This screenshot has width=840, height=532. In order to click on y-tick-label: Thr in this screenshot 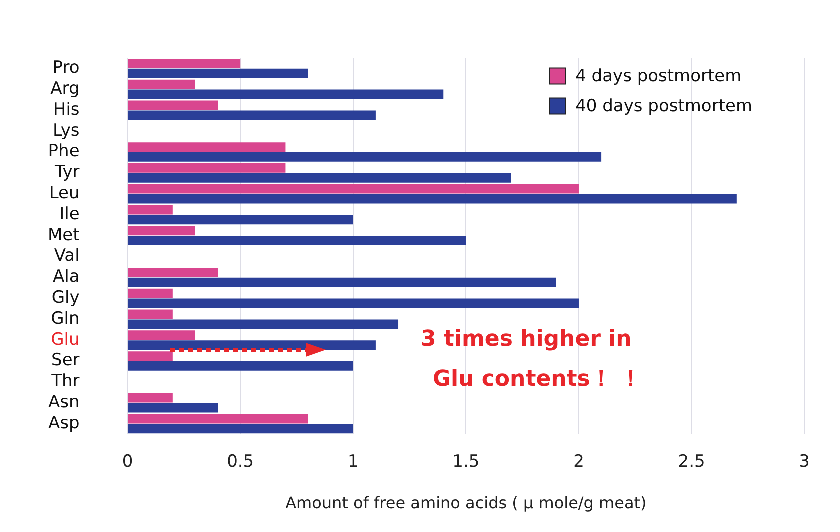, I will do `click(65, 382)`.